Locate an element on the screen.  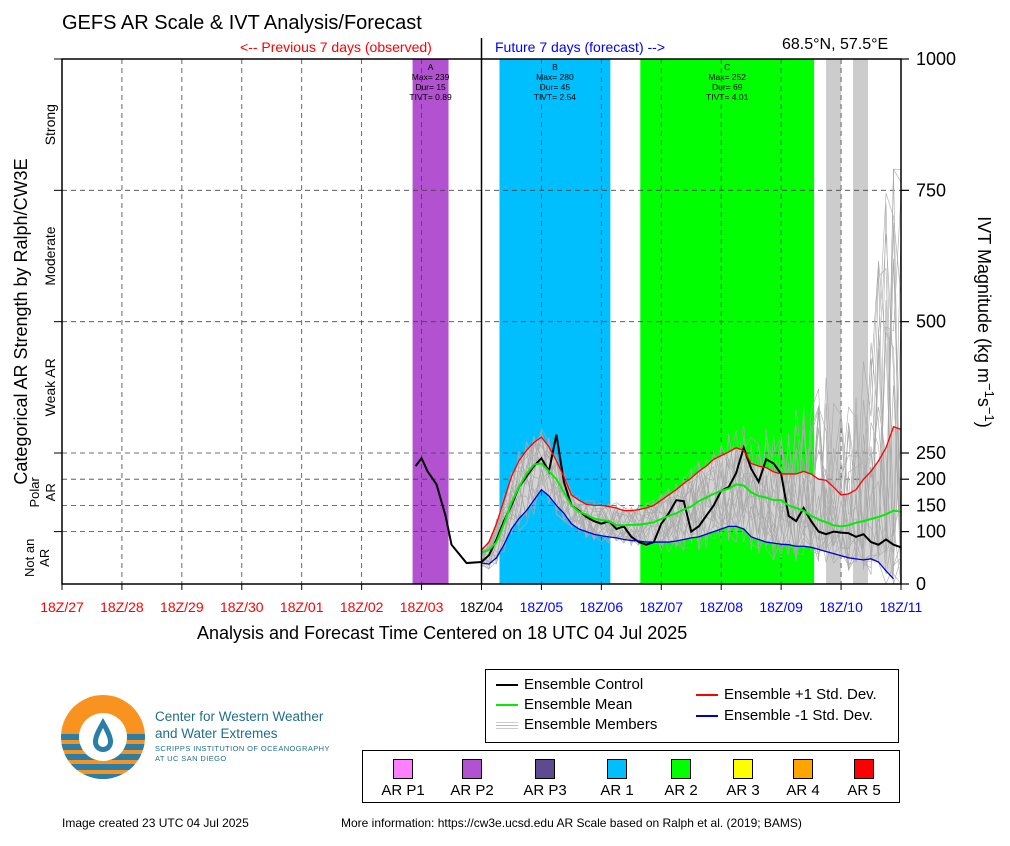
series-lines is located at coordinates (658, 502).